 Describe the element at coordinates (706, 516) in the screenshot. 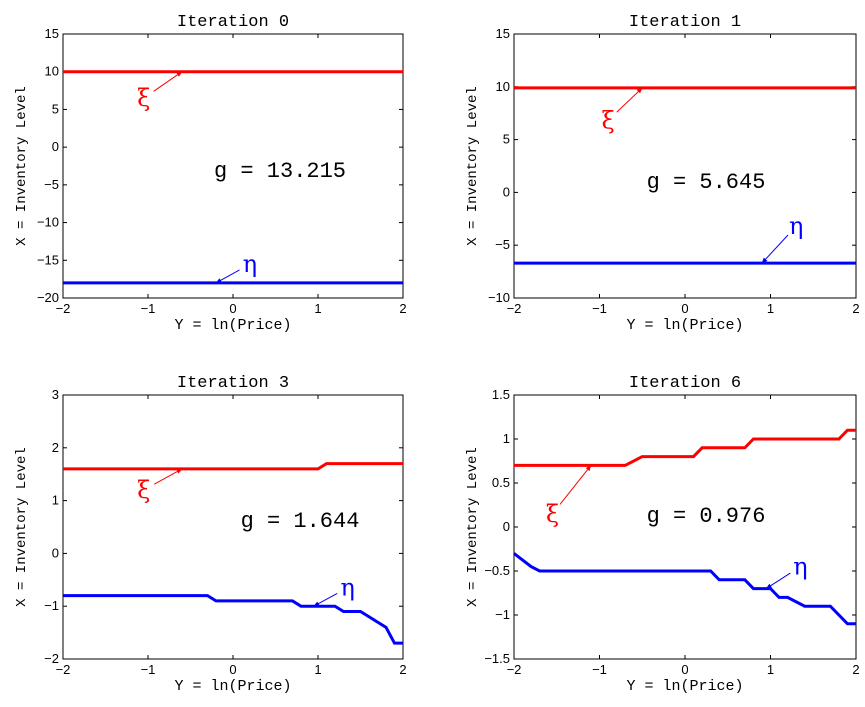

I see `g-value-annotation: g = 0.976` at that location.